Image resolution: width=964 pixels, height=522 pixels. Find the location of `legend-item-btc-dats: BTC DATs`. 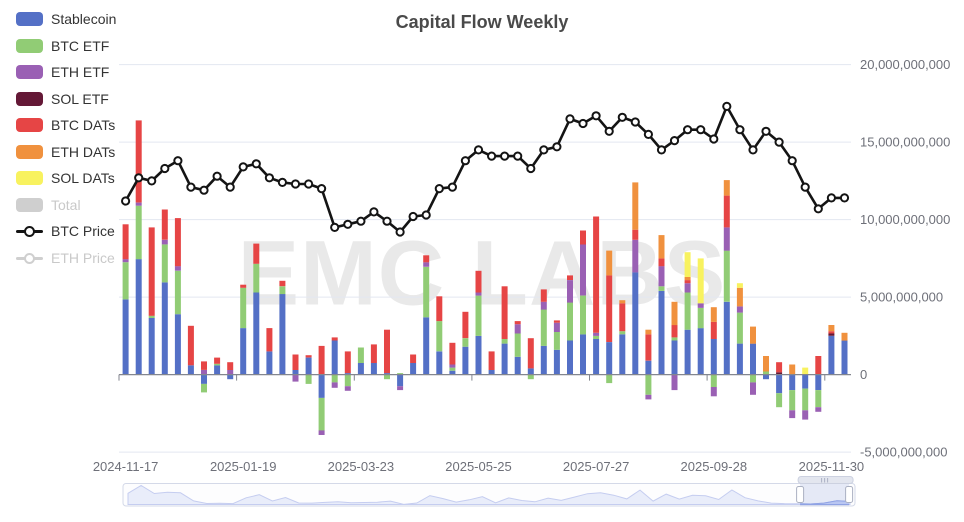

legend-item-btc-dats: BTC DATs is located at coordinates (66, 125).